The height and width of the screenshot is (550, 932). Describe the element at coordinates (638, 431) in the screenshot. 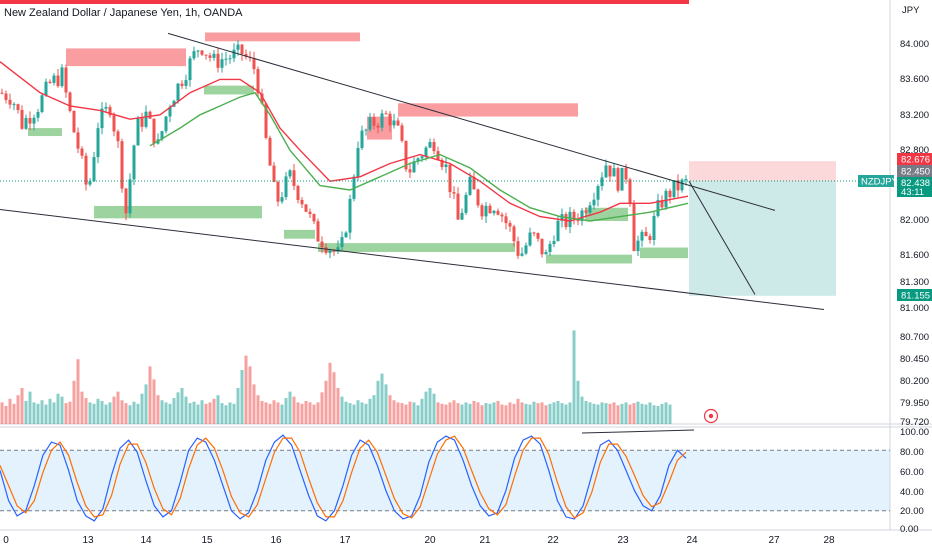

I see `stoch-divergence-line` at that location.